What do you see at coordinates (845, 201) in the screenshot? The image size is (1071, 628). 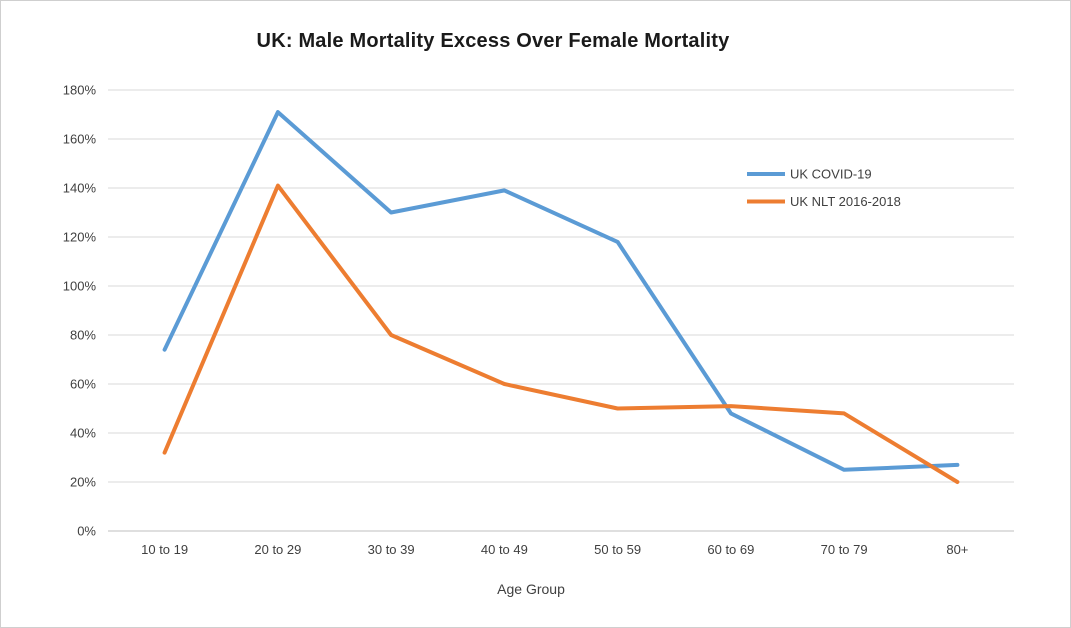 I see `legend-label-uk-nlt-2016-2018: UK NLT 2016-2018` at bounding box center [845, 201].